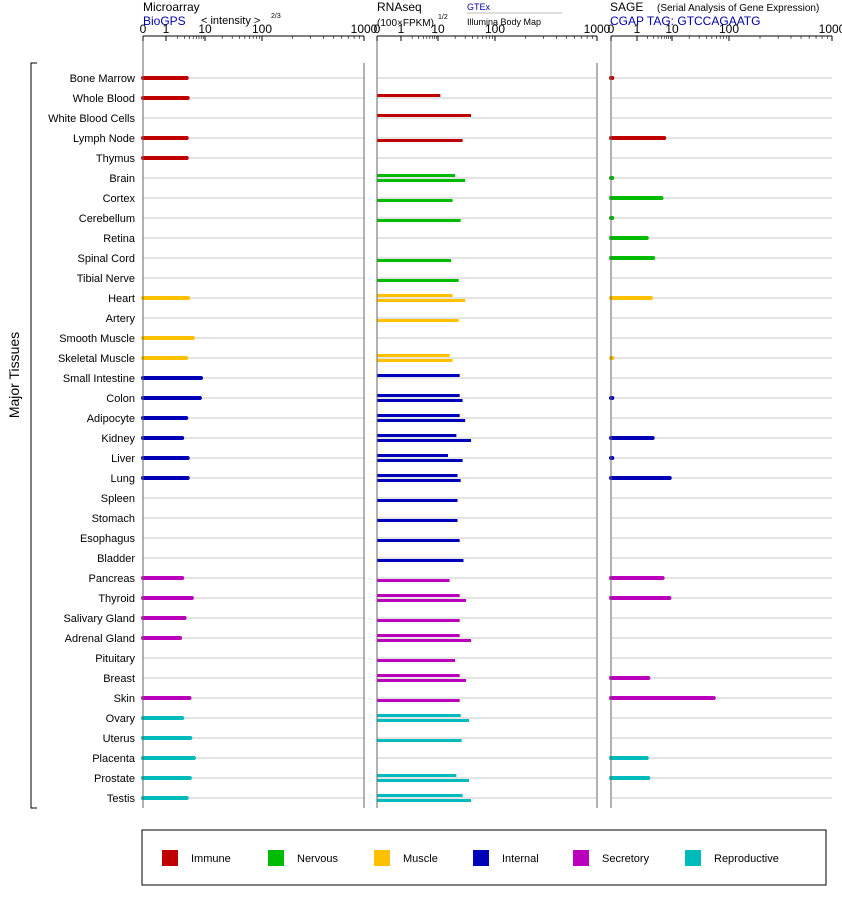 This screenshot has width=842, height=900. Describe the element at coordinates (637, 29) in the screenshot. I see `sage-tick-label: 1` at that location.